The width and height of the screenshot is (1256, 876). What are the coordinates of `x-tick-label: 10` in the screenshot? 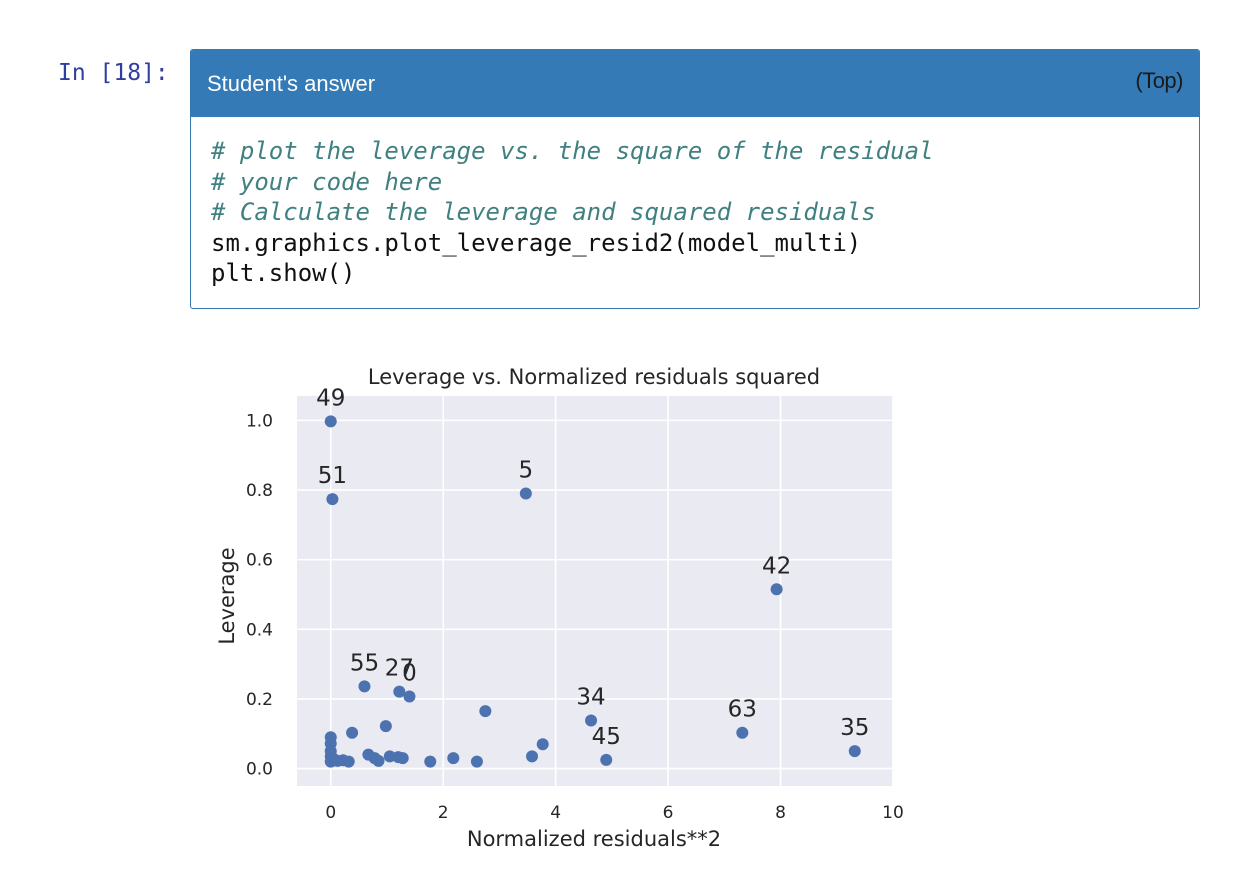 It's located at (893, 813).